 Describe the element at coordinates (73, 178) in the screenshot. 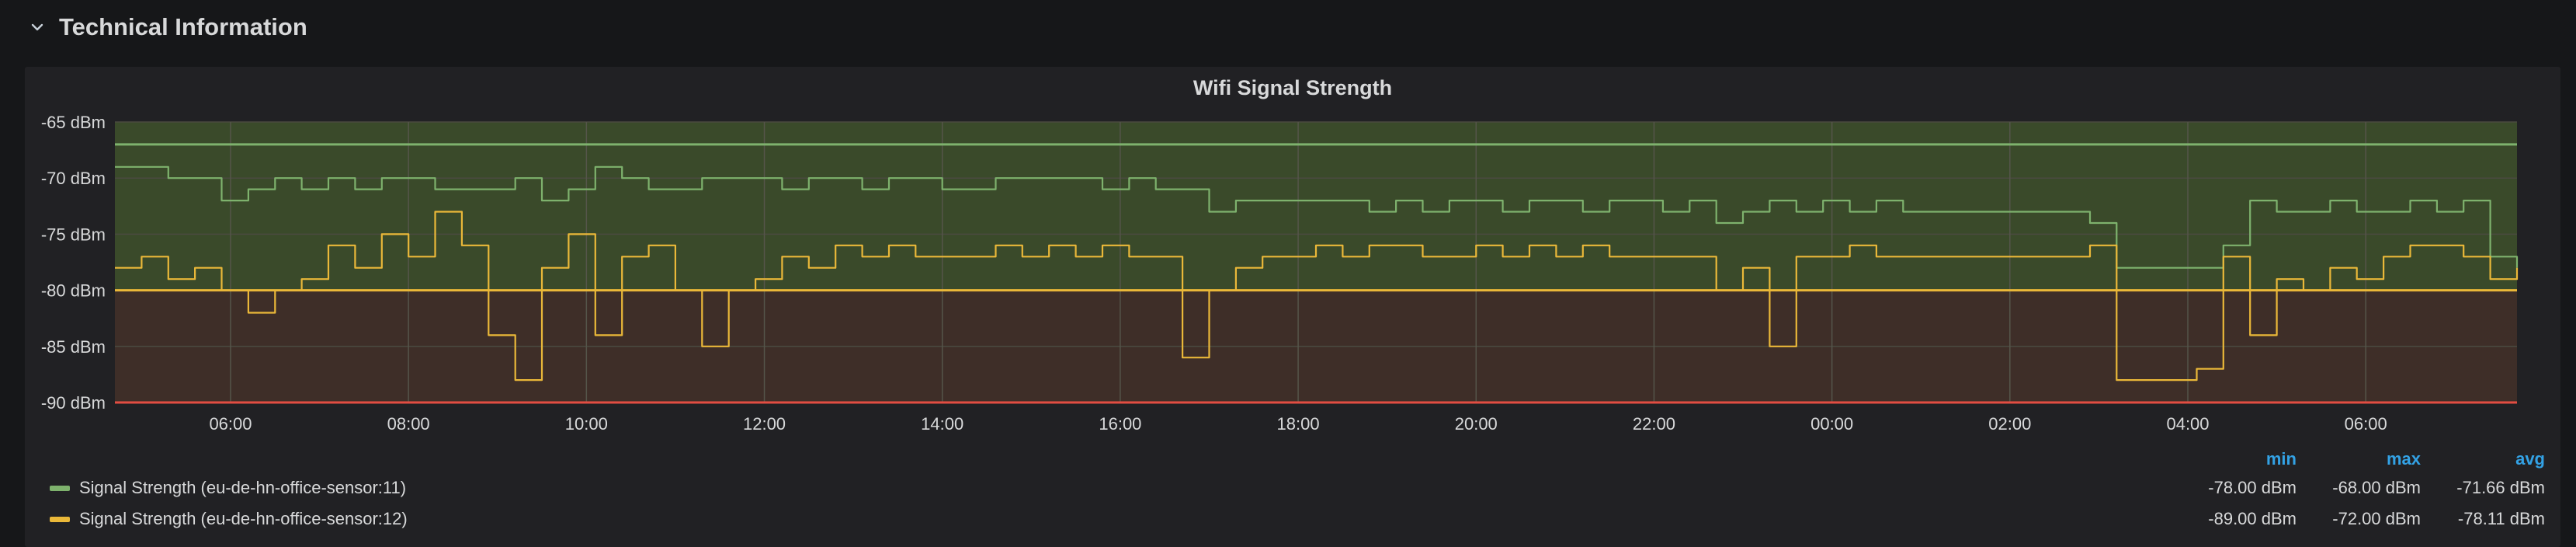

I see `y-tick-label: -70 dBm` at that location.